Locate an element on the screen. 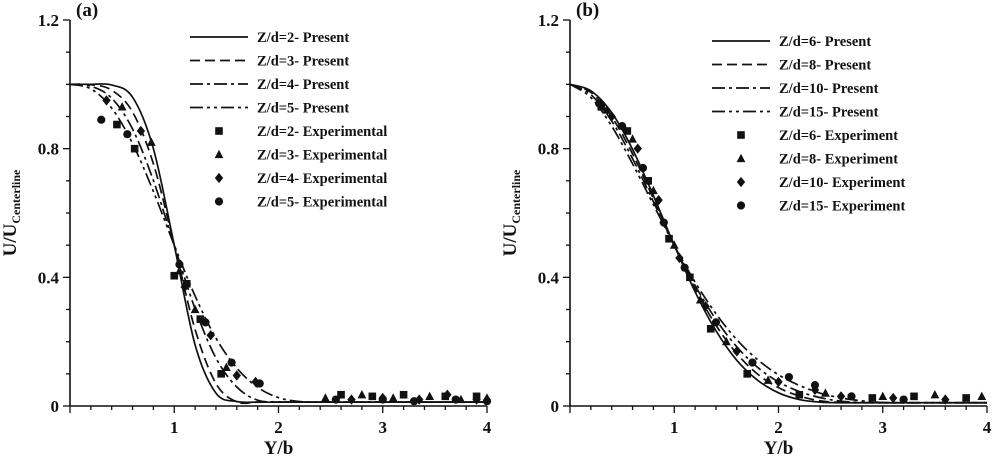 The image size is (1000, 458). legend-item: Z/d=5- Experimental is located at coordinates (300, 203).